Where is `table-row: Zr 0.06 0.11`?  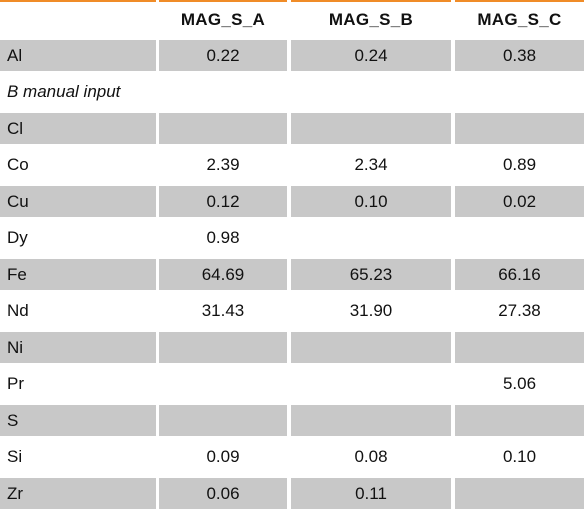
table-row: Zr 0.06 0.11 is located at coordinates (292, 494).